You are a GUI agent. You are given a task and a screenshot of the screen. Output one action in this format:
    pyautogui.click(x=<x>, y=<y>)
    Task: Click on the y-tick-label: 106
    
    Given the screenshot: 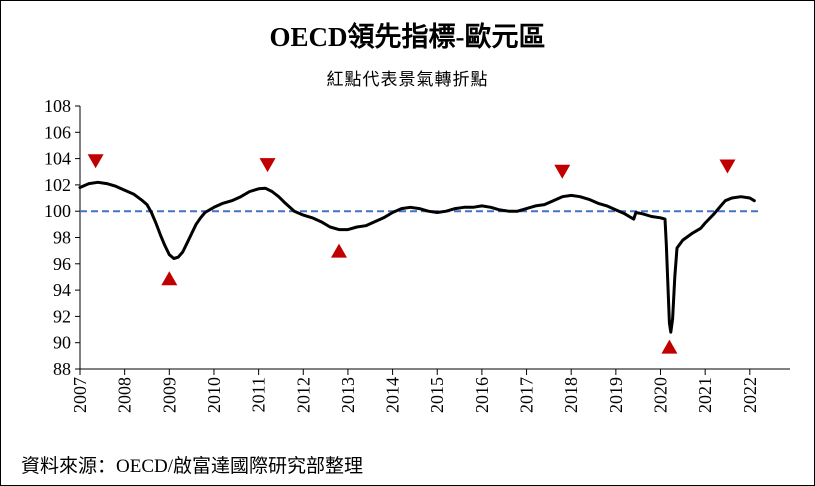 What is the action you would take?
    pyautogui.click(x=57, y=132)
    